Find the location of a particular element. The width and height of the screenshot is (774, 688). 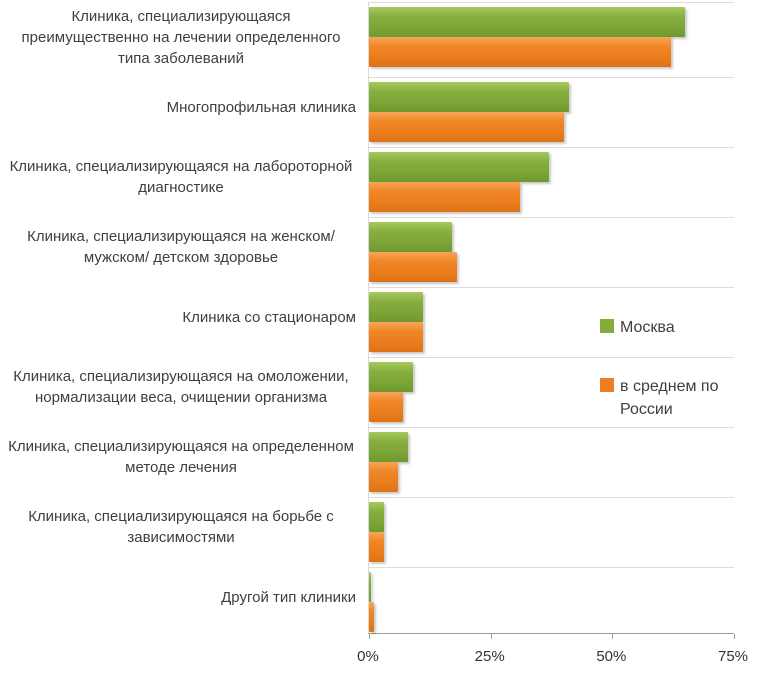

x-tick-label: 50% is located at coordinates (611, 656).